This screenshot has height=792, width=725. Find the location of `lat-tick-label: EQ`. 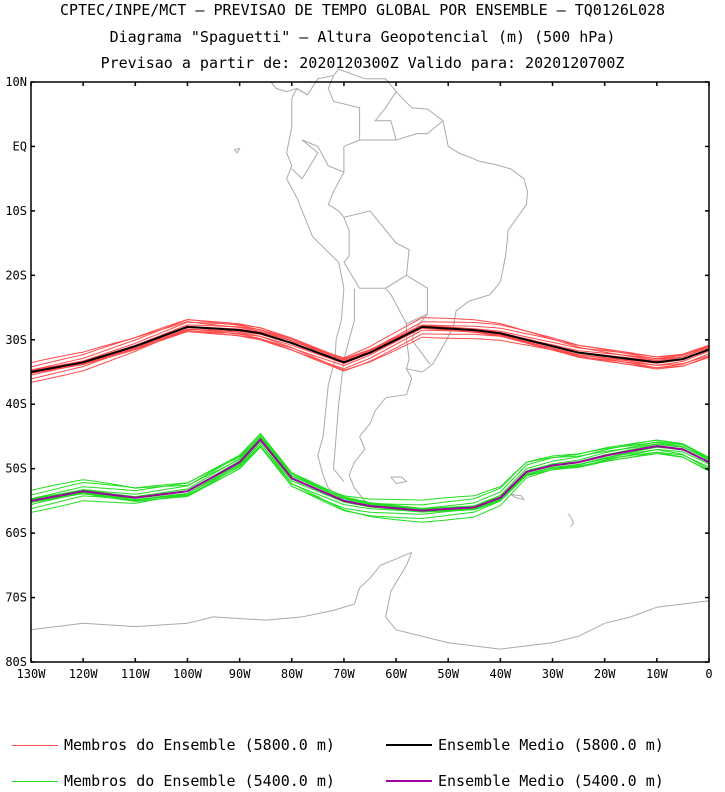

lat-tick-label: EQ is located at coordinates (20, 146).